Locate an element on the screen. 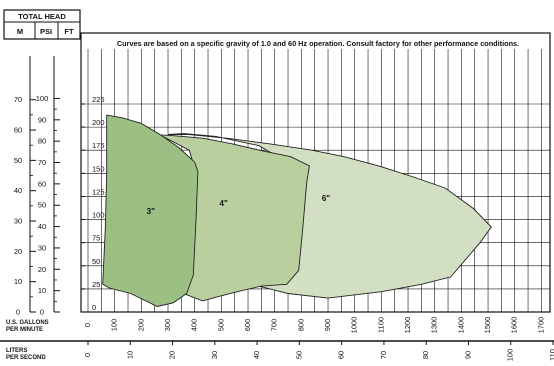  x-gpm-tick-label: 900 is located at coordinates (327, 325).